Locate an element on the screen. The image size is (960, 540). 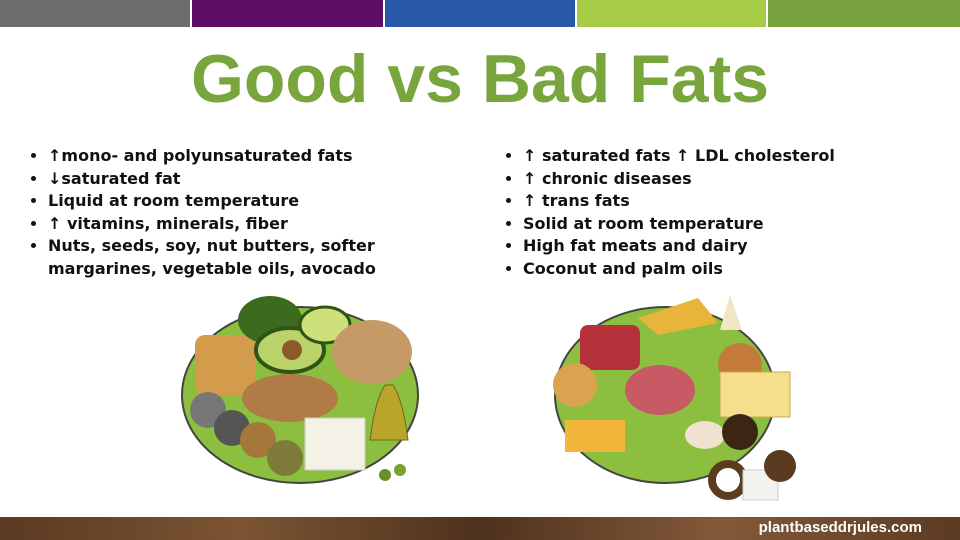
website: plantbaseddrjules.com is located at coordinates (840, 527).